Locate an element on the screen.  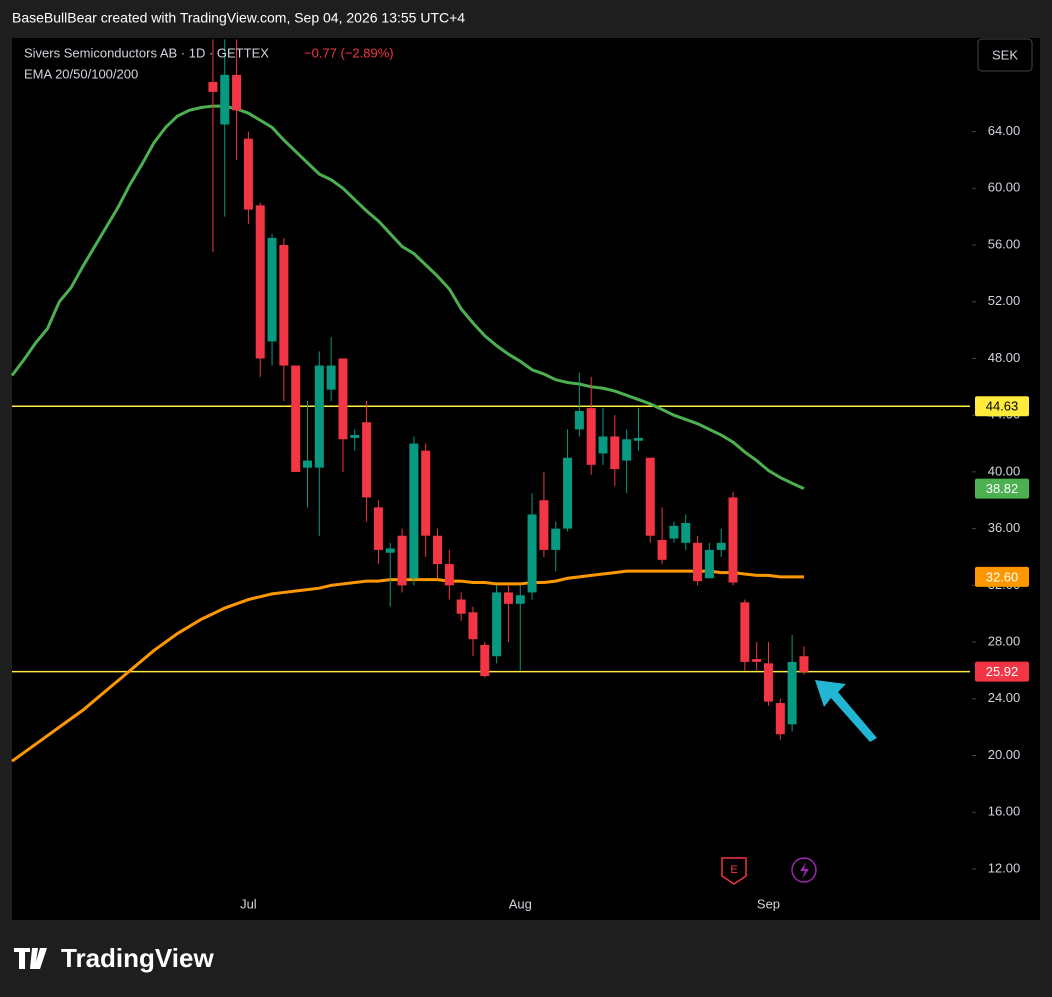
y-tick-label: 56.00 is located at coordinates (1004, 243).